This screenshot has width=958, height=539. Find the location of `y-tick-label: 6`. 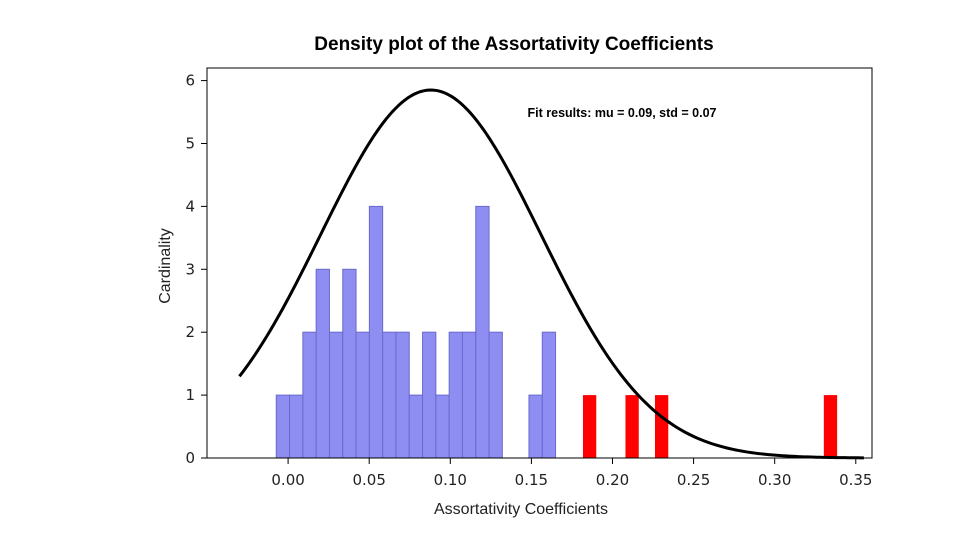

y-tick-label: 6 is located at coordinates (190, 81).